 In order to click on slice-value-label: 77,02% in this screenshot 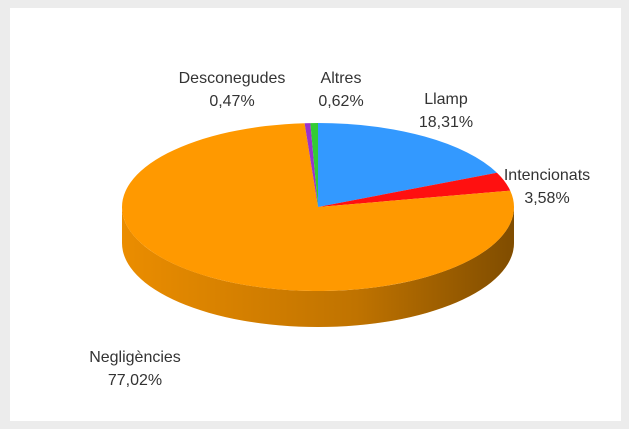, I will do `click(135, 380)`.